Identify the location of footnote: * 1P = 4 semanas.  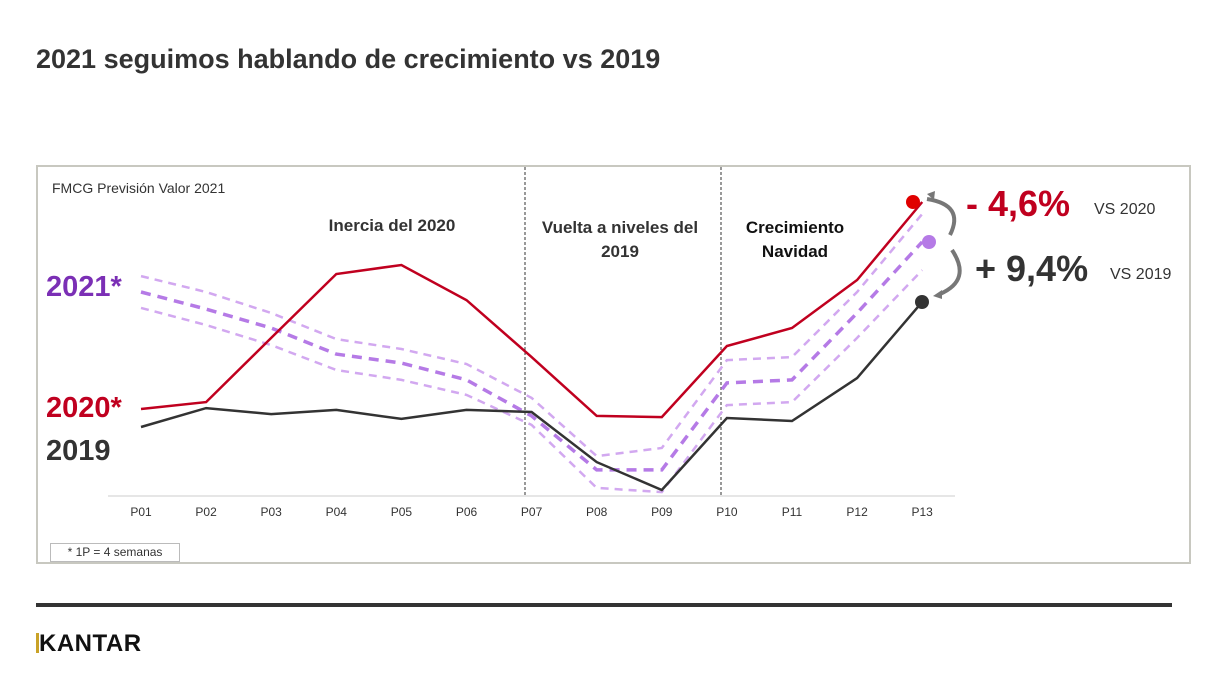
(115, 552).